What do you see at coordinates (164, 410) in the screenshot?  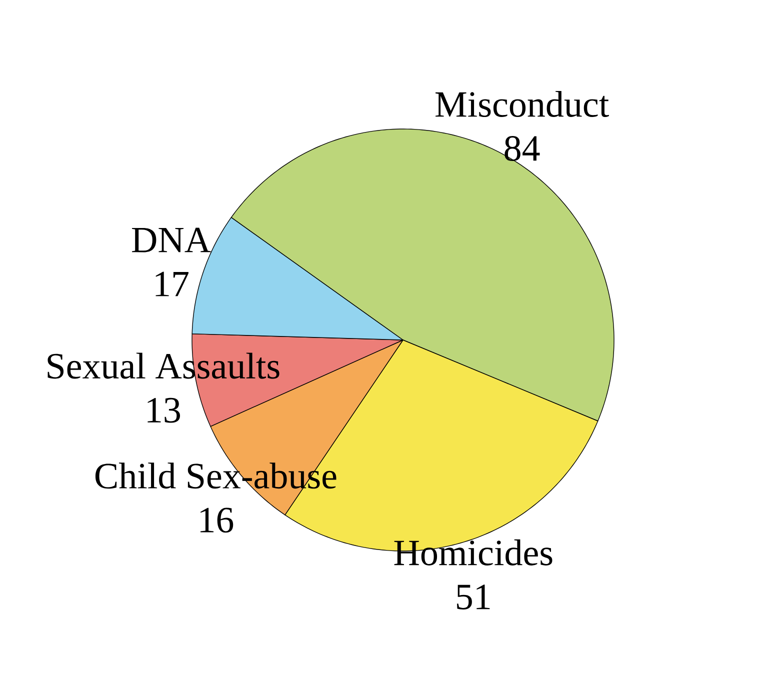 I see `data-label: 13` at bounding box center [164, 410].